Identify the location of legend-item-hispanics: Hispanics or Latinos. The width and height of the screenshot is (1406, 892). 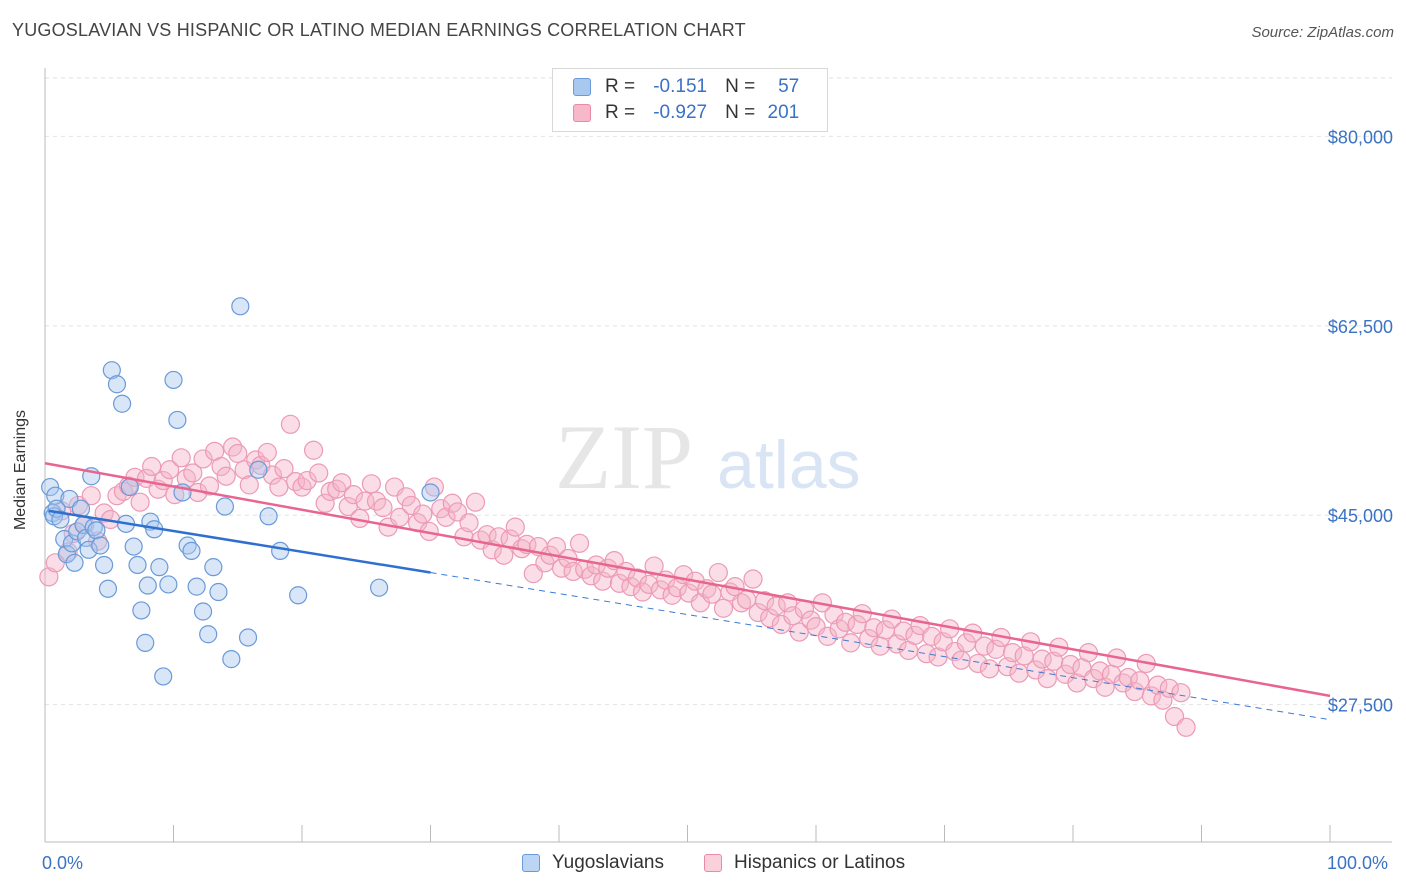
(804, 863).